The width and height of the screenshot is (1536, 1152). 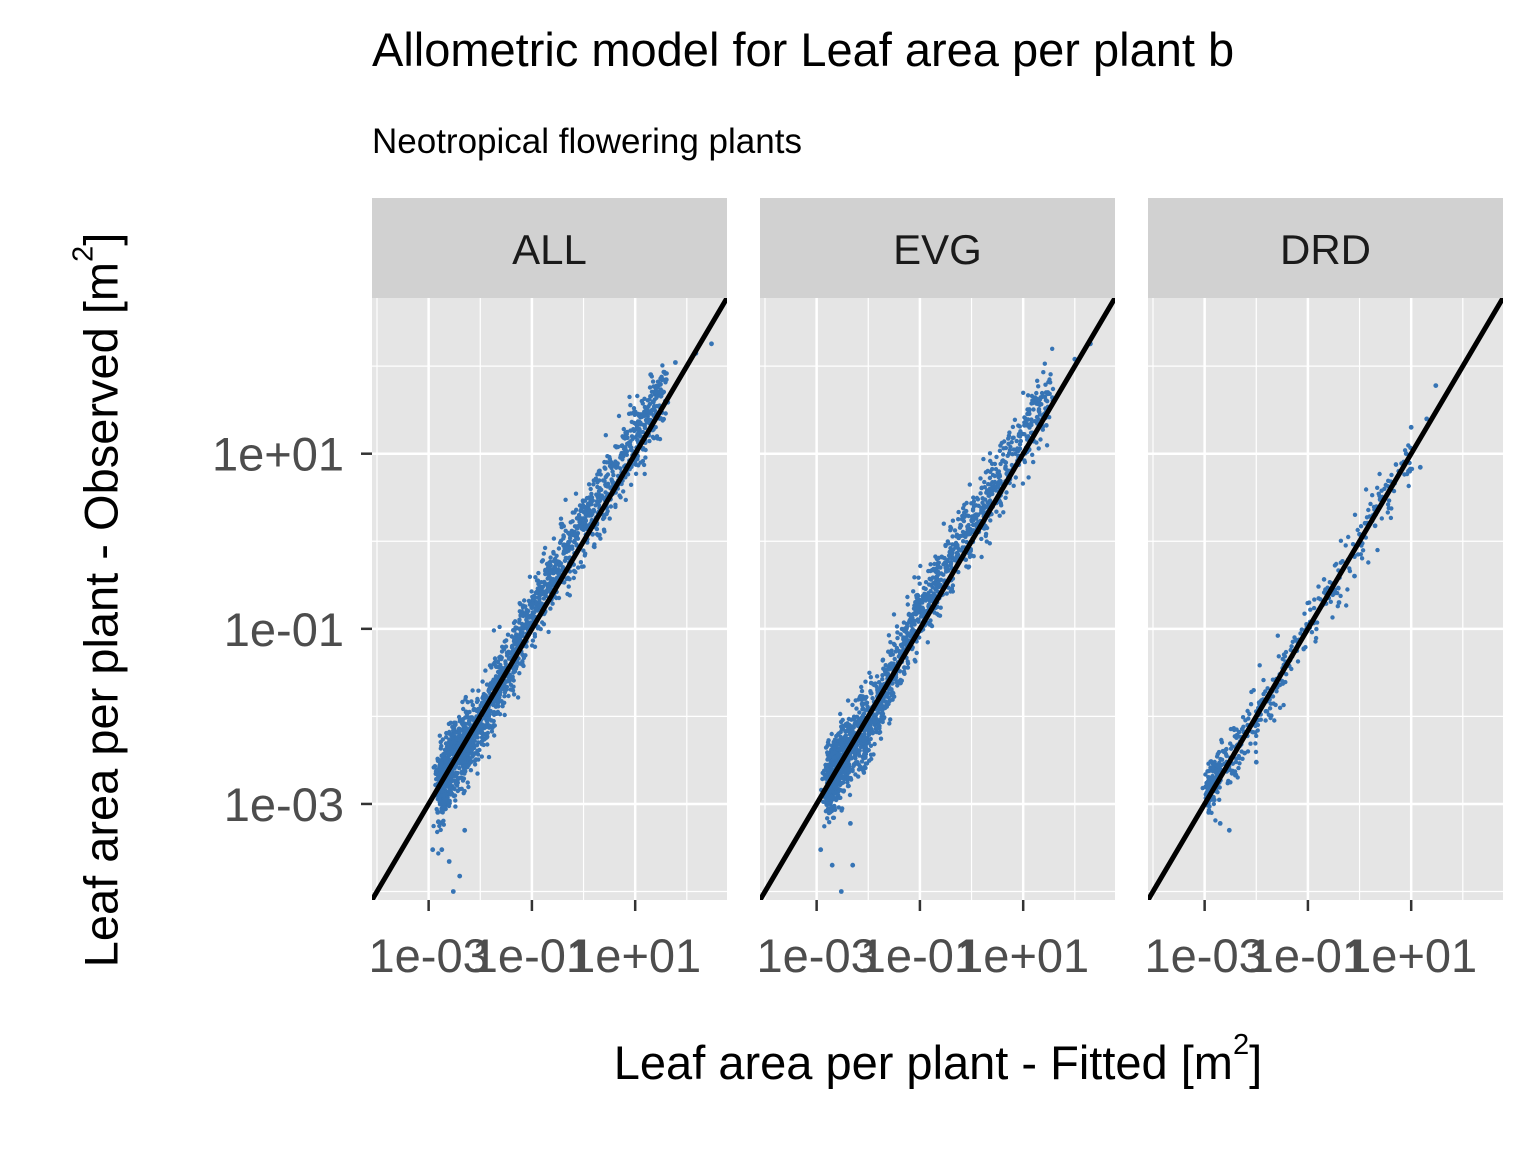 I want to click on y-axis-label-text: Leaf area per plant - Observed [m, so click(x=101, y=614).